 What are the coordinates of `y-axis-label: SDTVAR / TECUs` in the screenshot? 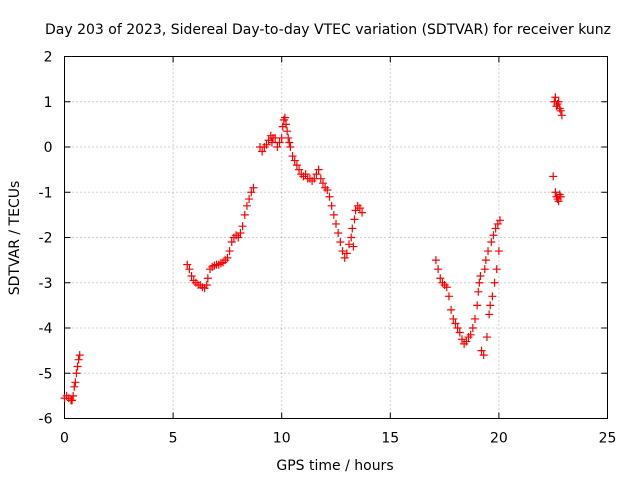 It's located at (15, 238).